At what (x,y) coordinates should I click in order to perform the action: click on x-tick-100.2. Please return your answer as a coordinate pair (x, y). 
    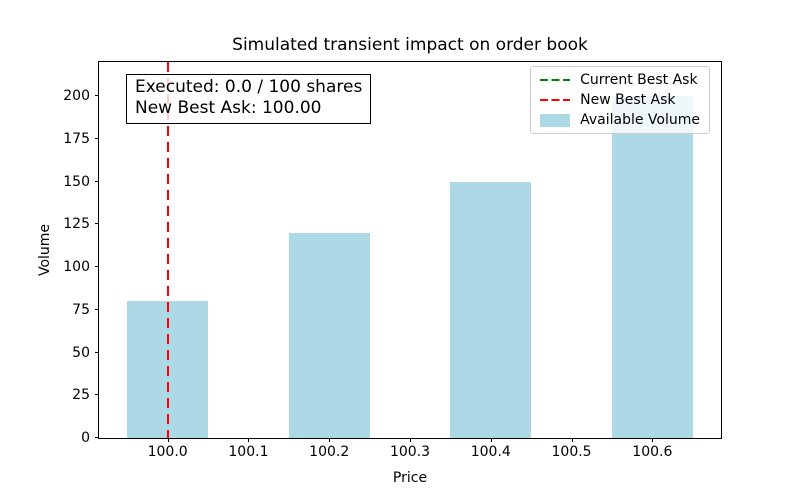
    Looking at the image, I should click on (330, 440).